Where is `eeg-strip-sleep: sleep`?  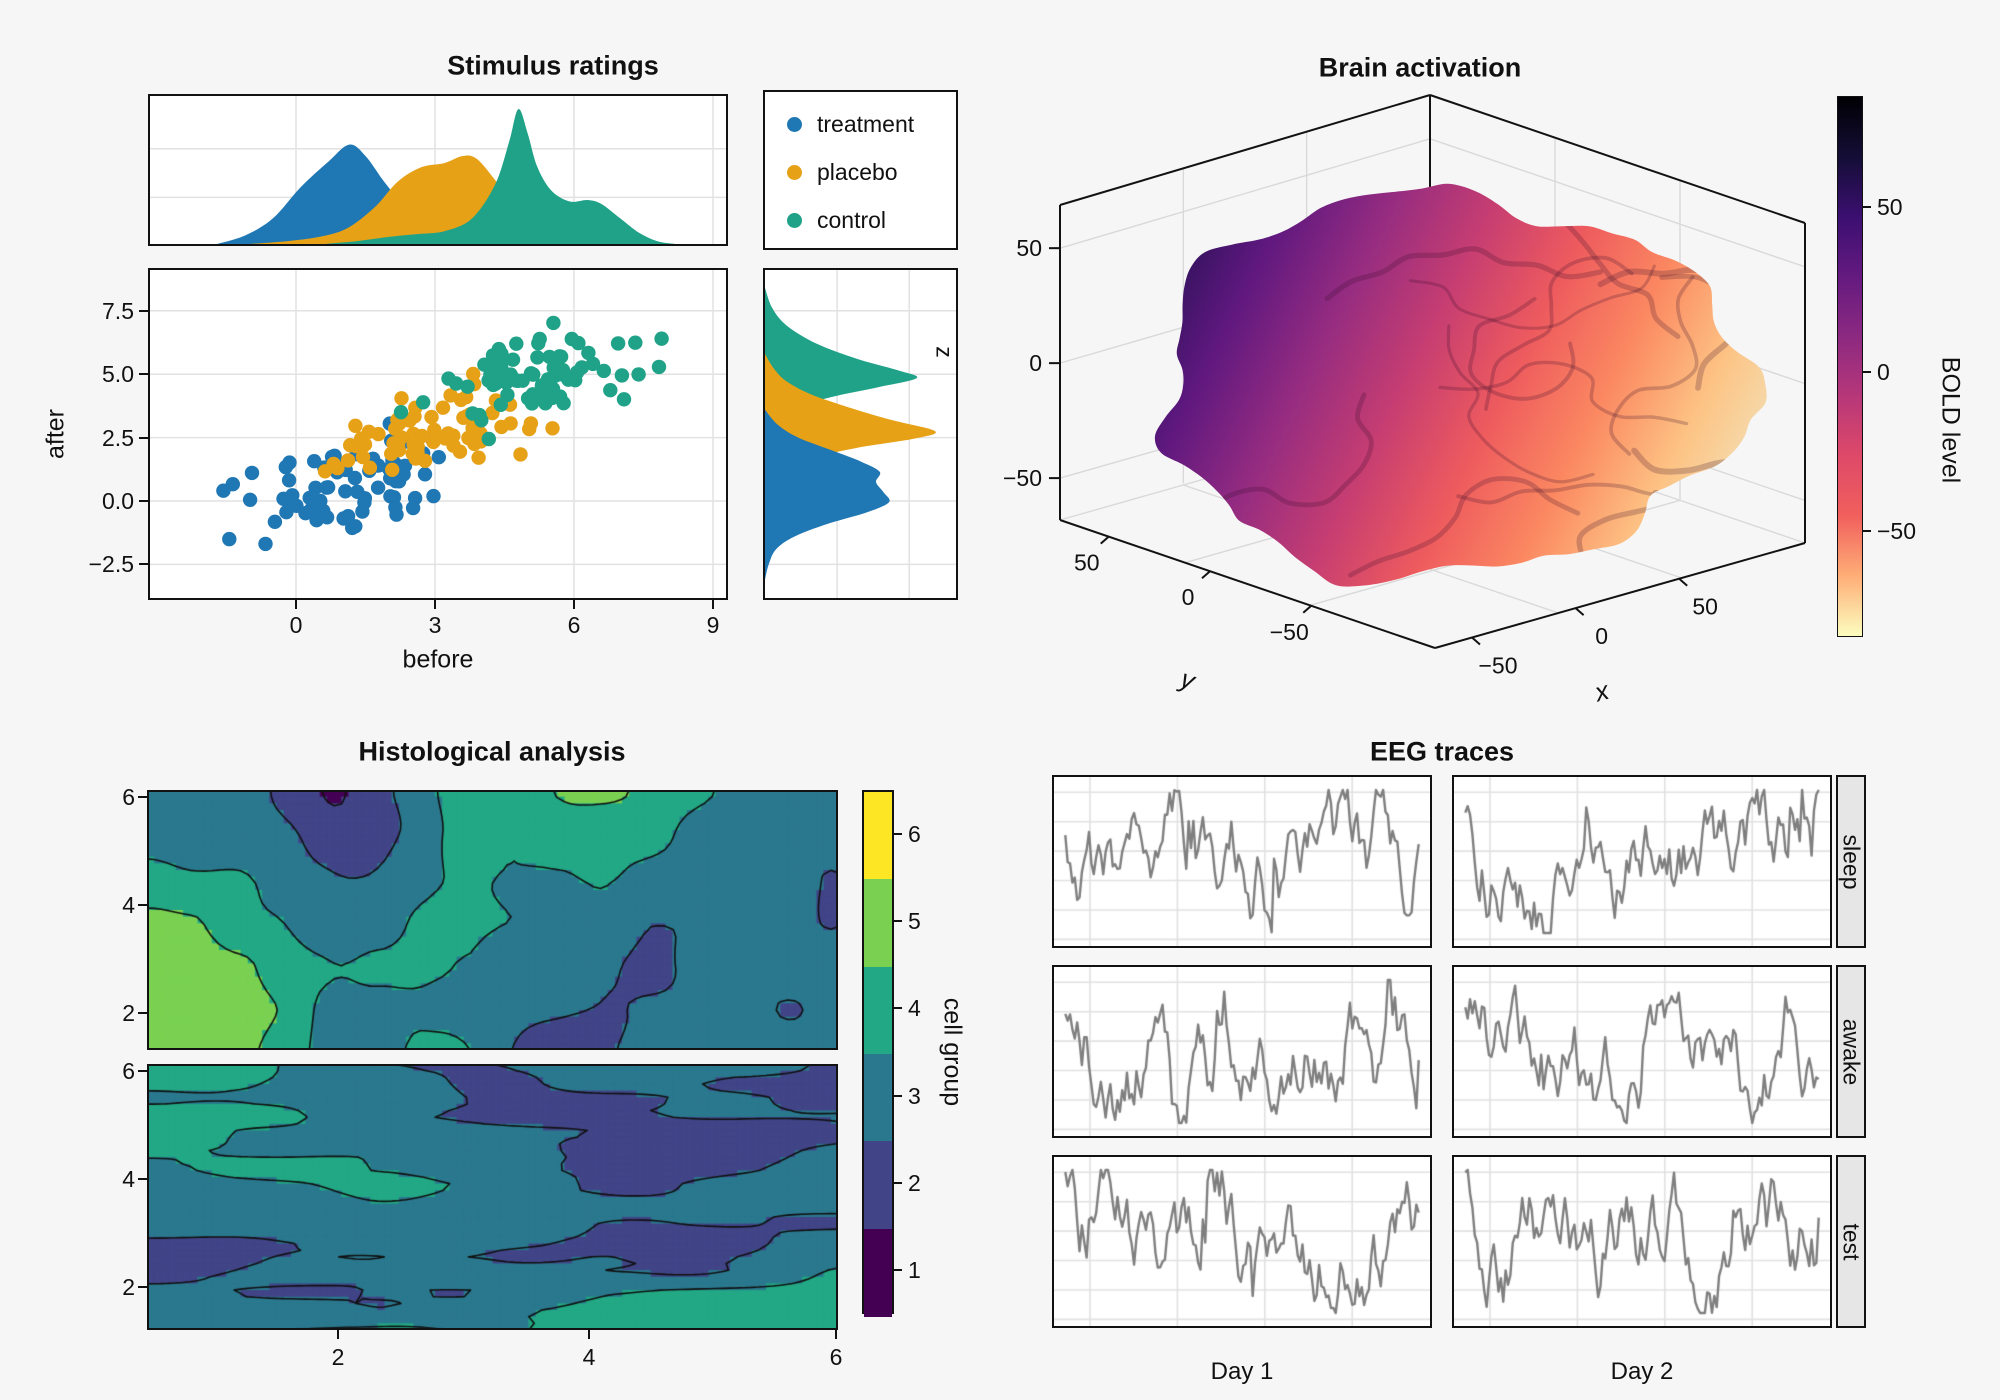 eeg-strip-sleep: sleep is located at coordinates (1851, 861).